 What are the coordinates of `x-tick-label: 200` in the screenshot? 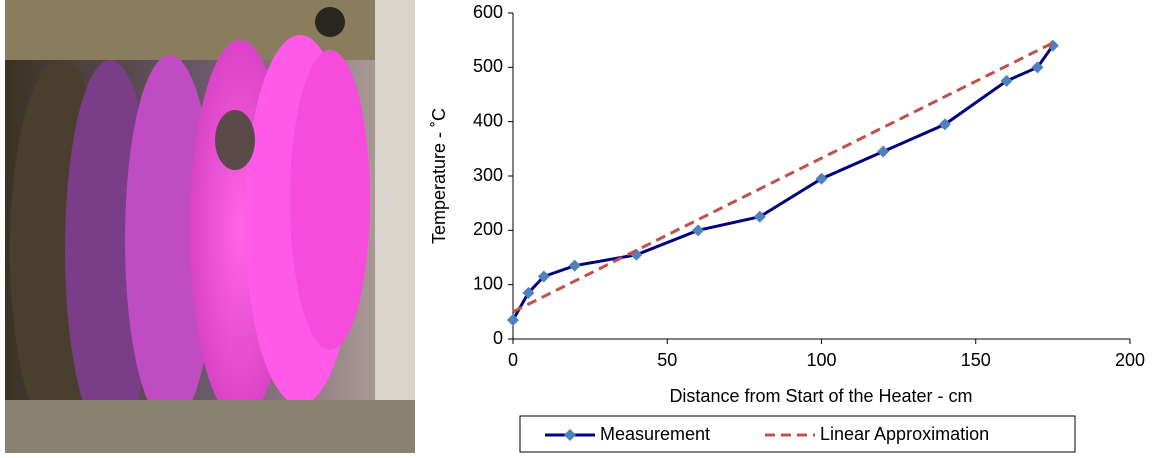 It's located at (1130, 360).